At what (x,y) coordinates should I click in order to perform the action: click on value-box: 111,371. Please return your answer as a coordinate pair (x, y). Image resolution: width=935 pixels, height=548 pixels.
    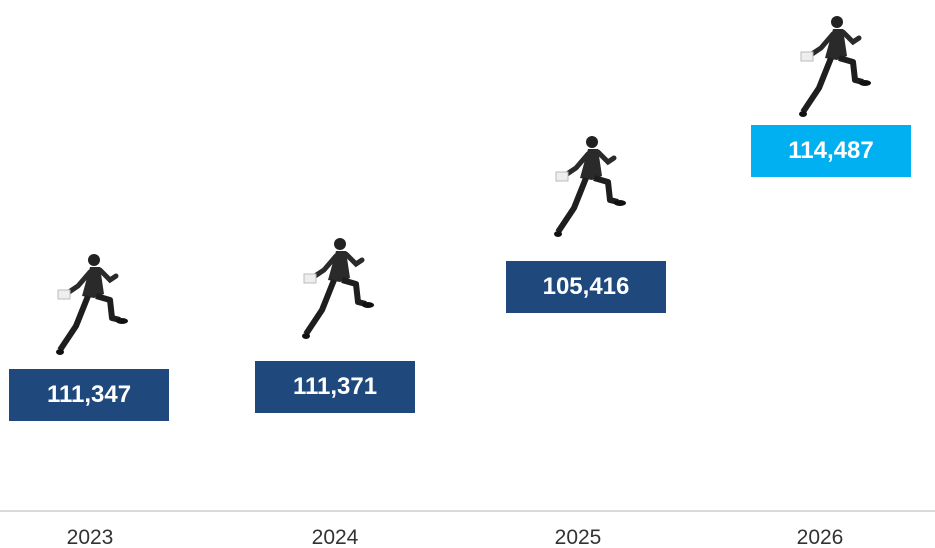
    Looking at the image, I should click on (335, 387).